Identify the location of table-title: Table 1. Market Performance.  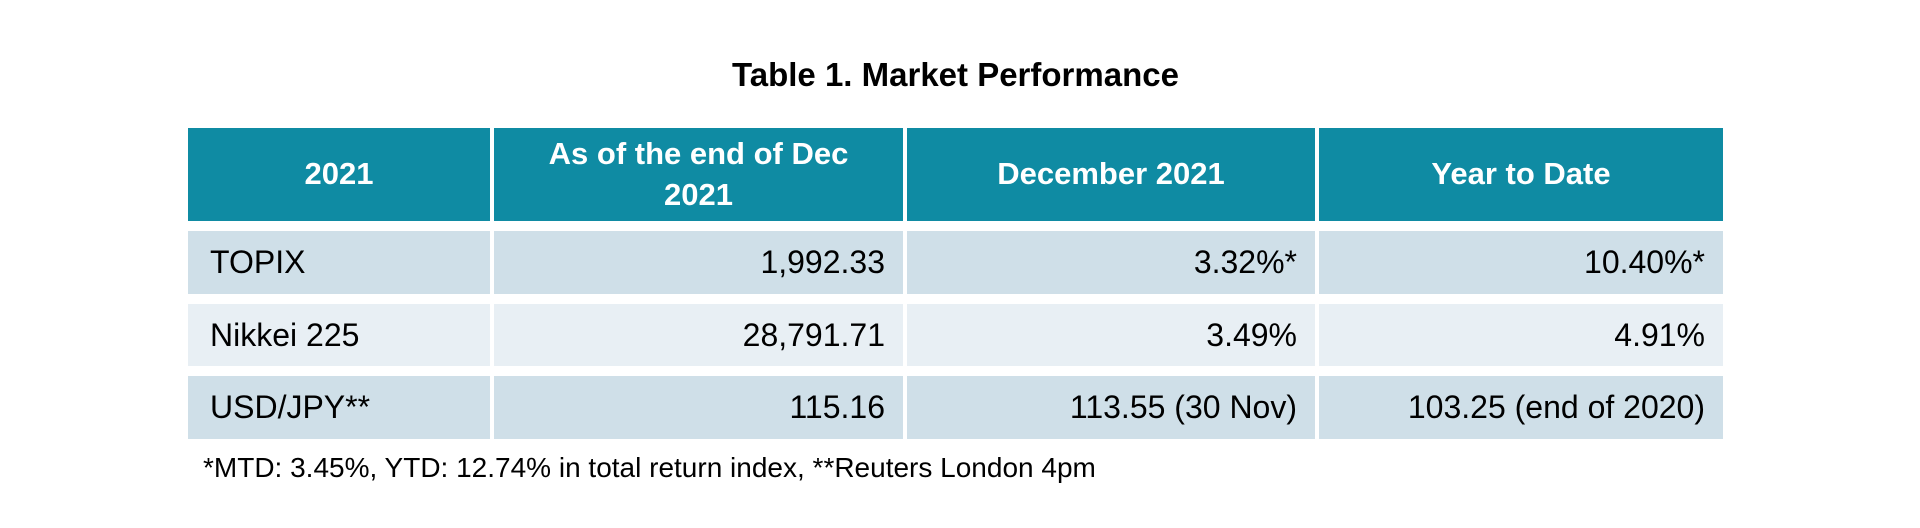
(955, 74).